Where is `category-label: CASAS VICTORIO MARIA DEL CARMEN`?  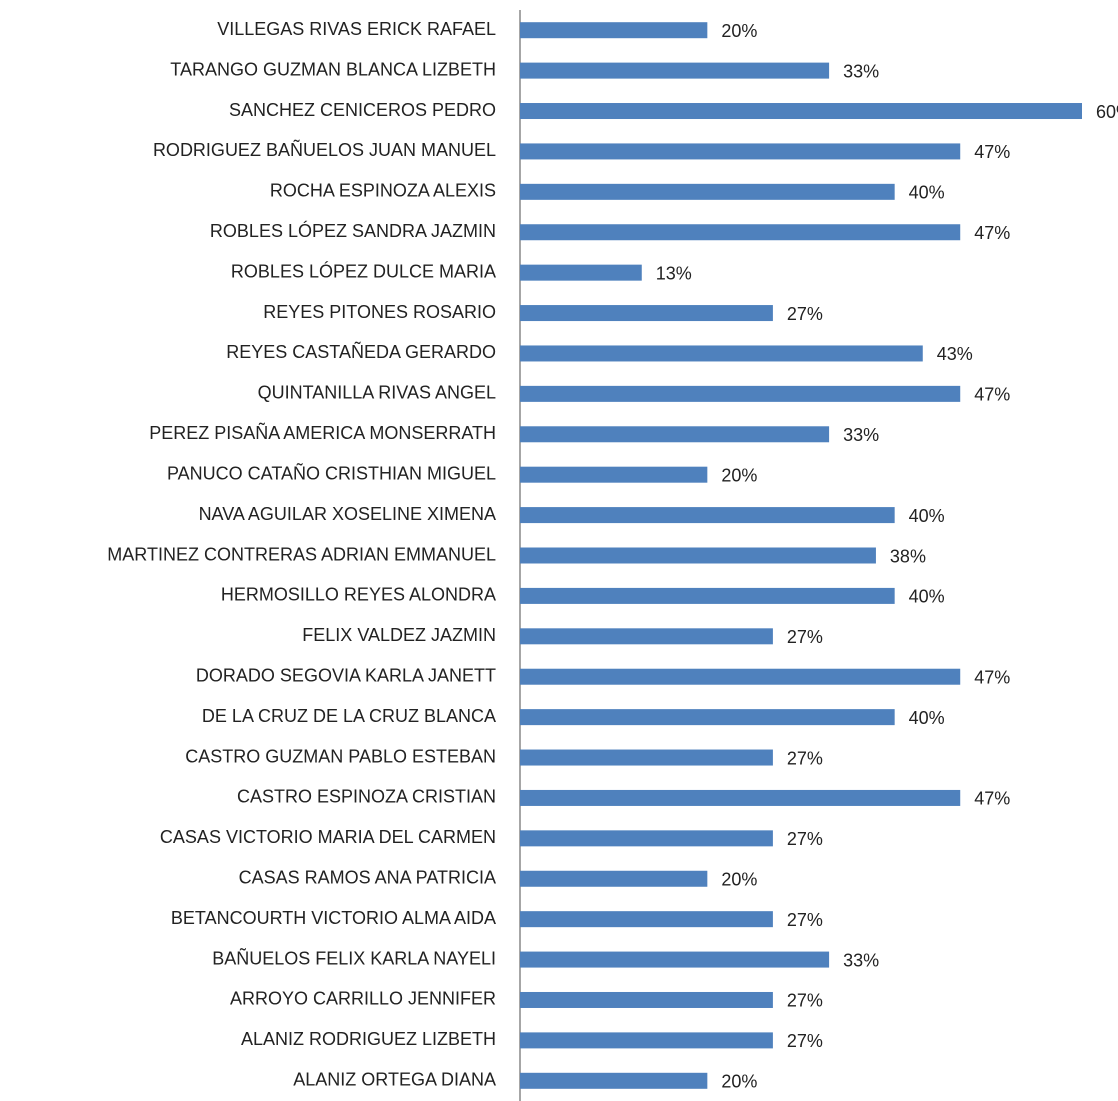
category-label: CASAS VICTORIO MARIA DEL CARMEN is located at coordinates (328, 837).